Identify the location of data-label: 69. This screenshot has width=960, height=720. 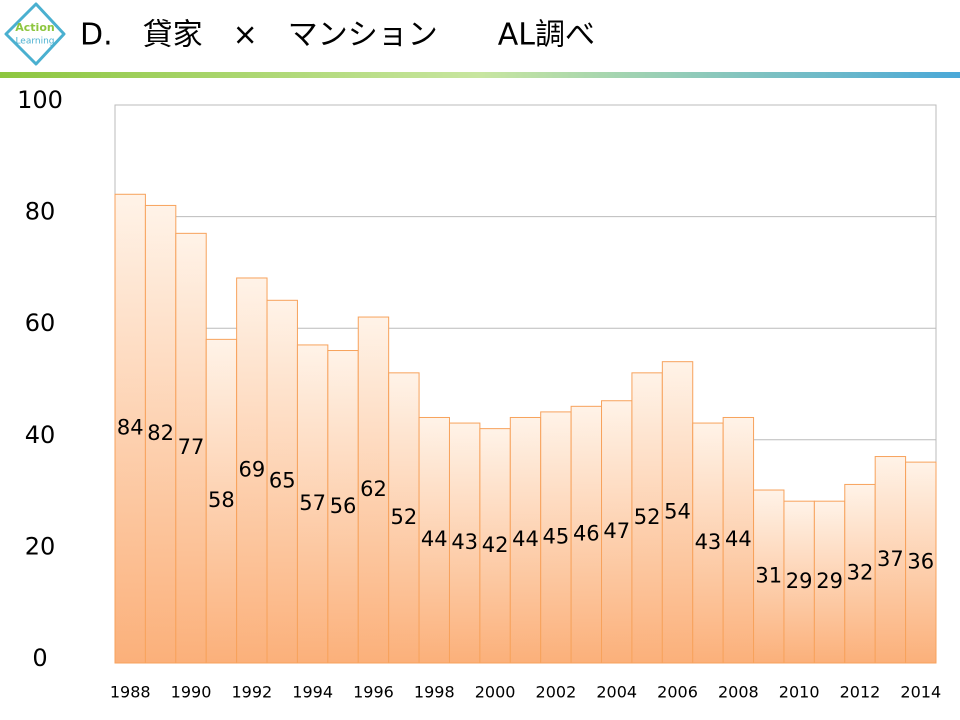
(251, 469).